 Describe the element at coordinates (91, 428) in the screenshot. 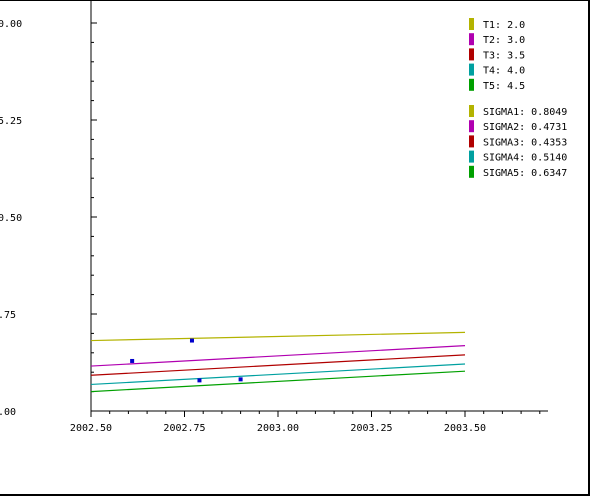

I see `x-tick-label: 2002.50` at that location.